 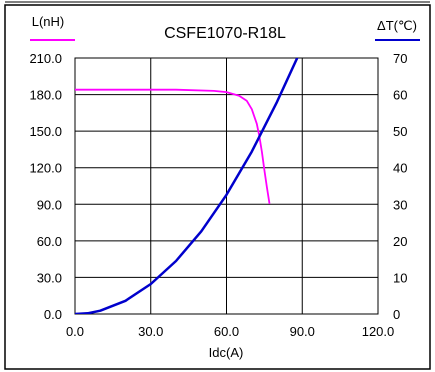 What do you see at coordinates (49, 241) in the screenshot?
I see `left-tick-label: 60.0` at bounding box center [49, 241].